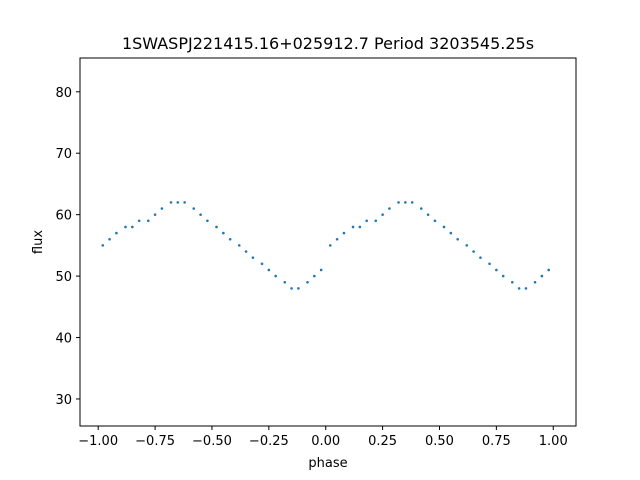 The image size is (640, 480). I want to click on x-tick-label: 0.50, so click(439, 441).